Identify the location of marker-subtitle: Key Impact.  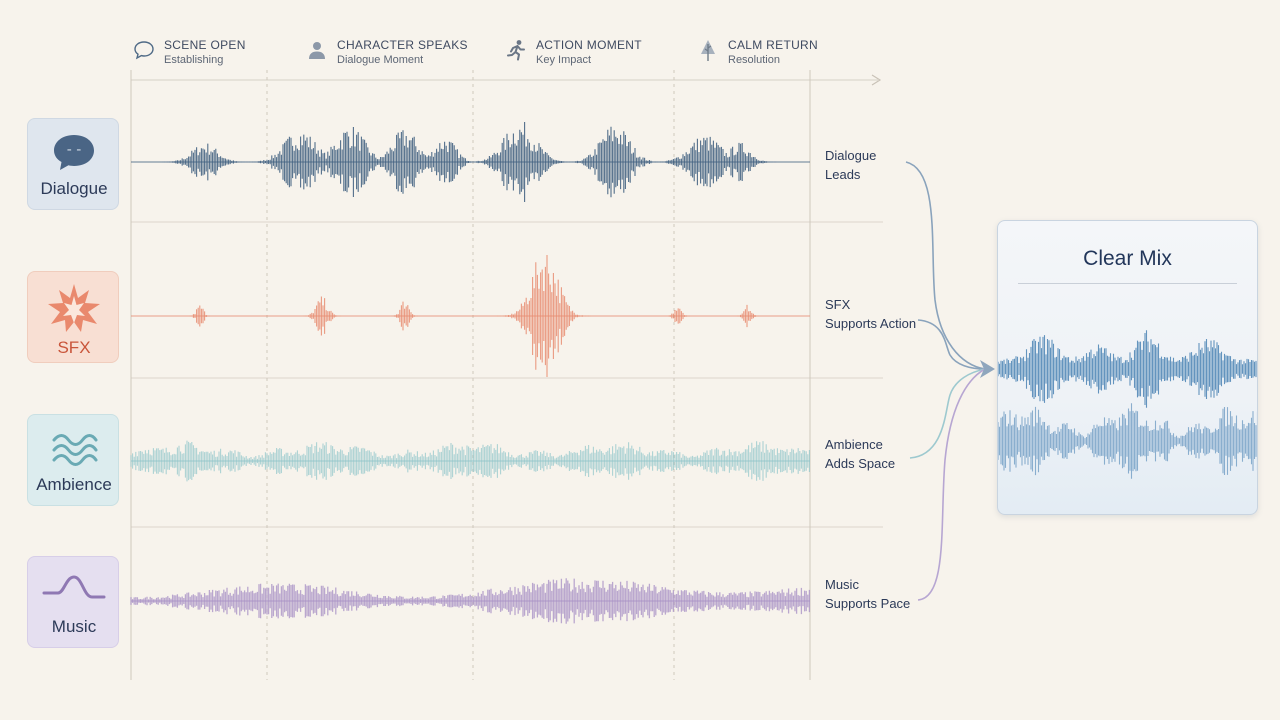
(564, 60).